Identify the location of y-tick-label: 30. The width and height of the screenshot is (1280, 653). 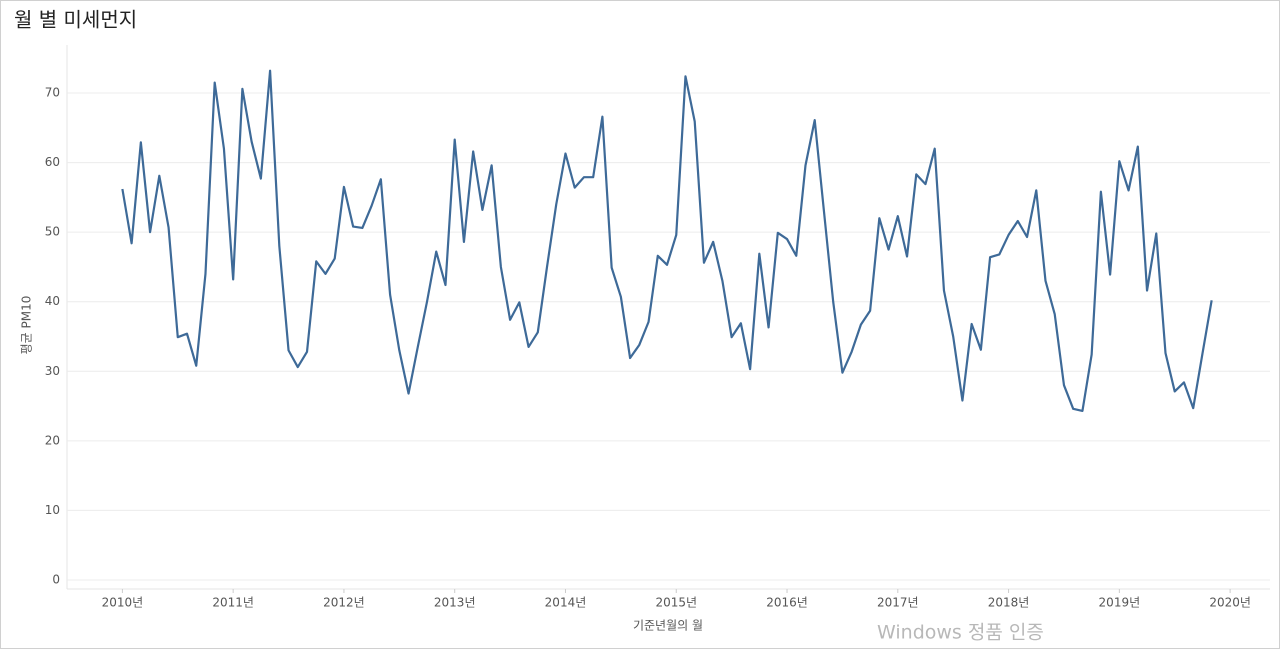
(52, 371).